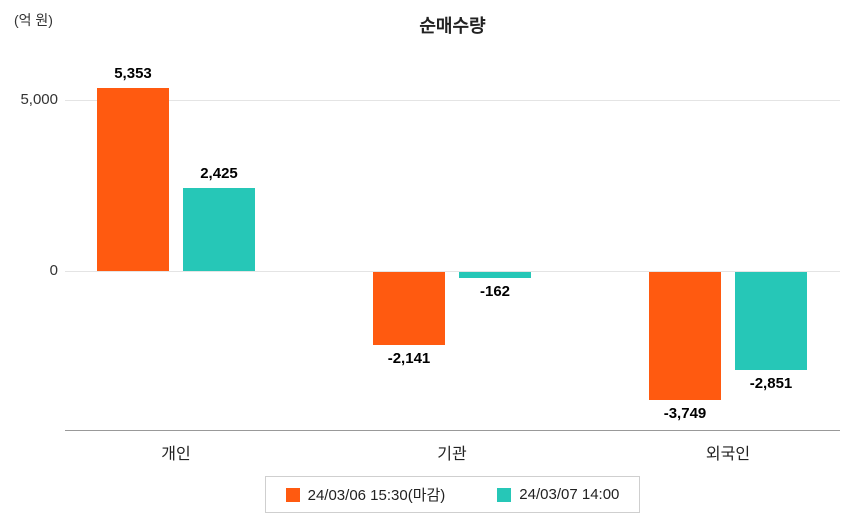 This screenshot has height=520, width=849. Describe the element at coordinates (53, 270) in the screenshot. I see `y-tick-label: 0` at that location.